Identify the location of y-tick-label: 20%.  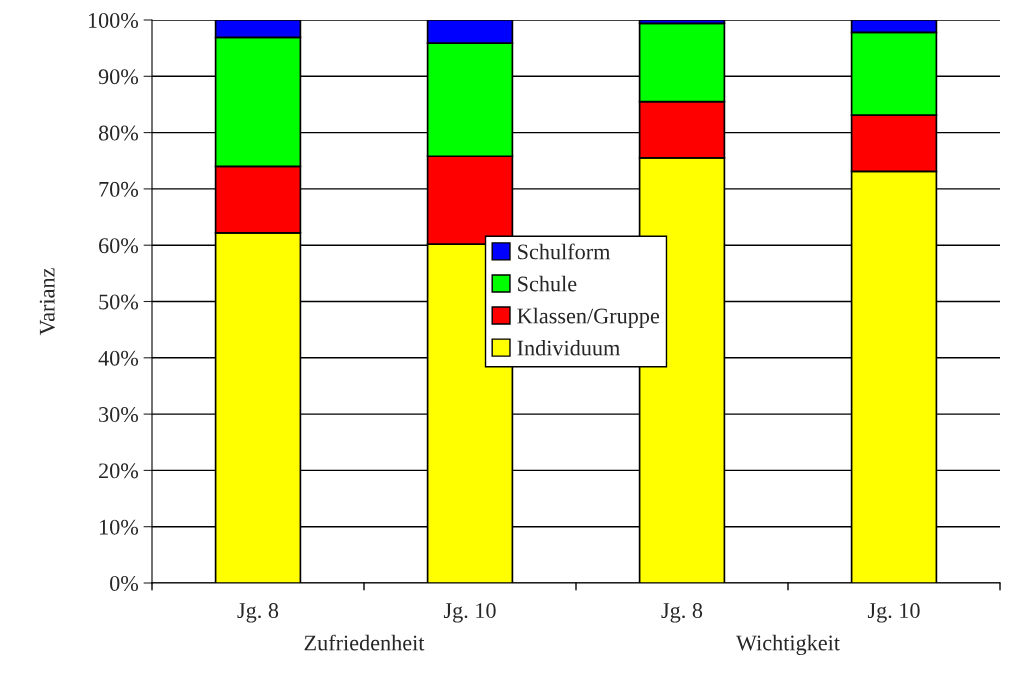
(119, 471).